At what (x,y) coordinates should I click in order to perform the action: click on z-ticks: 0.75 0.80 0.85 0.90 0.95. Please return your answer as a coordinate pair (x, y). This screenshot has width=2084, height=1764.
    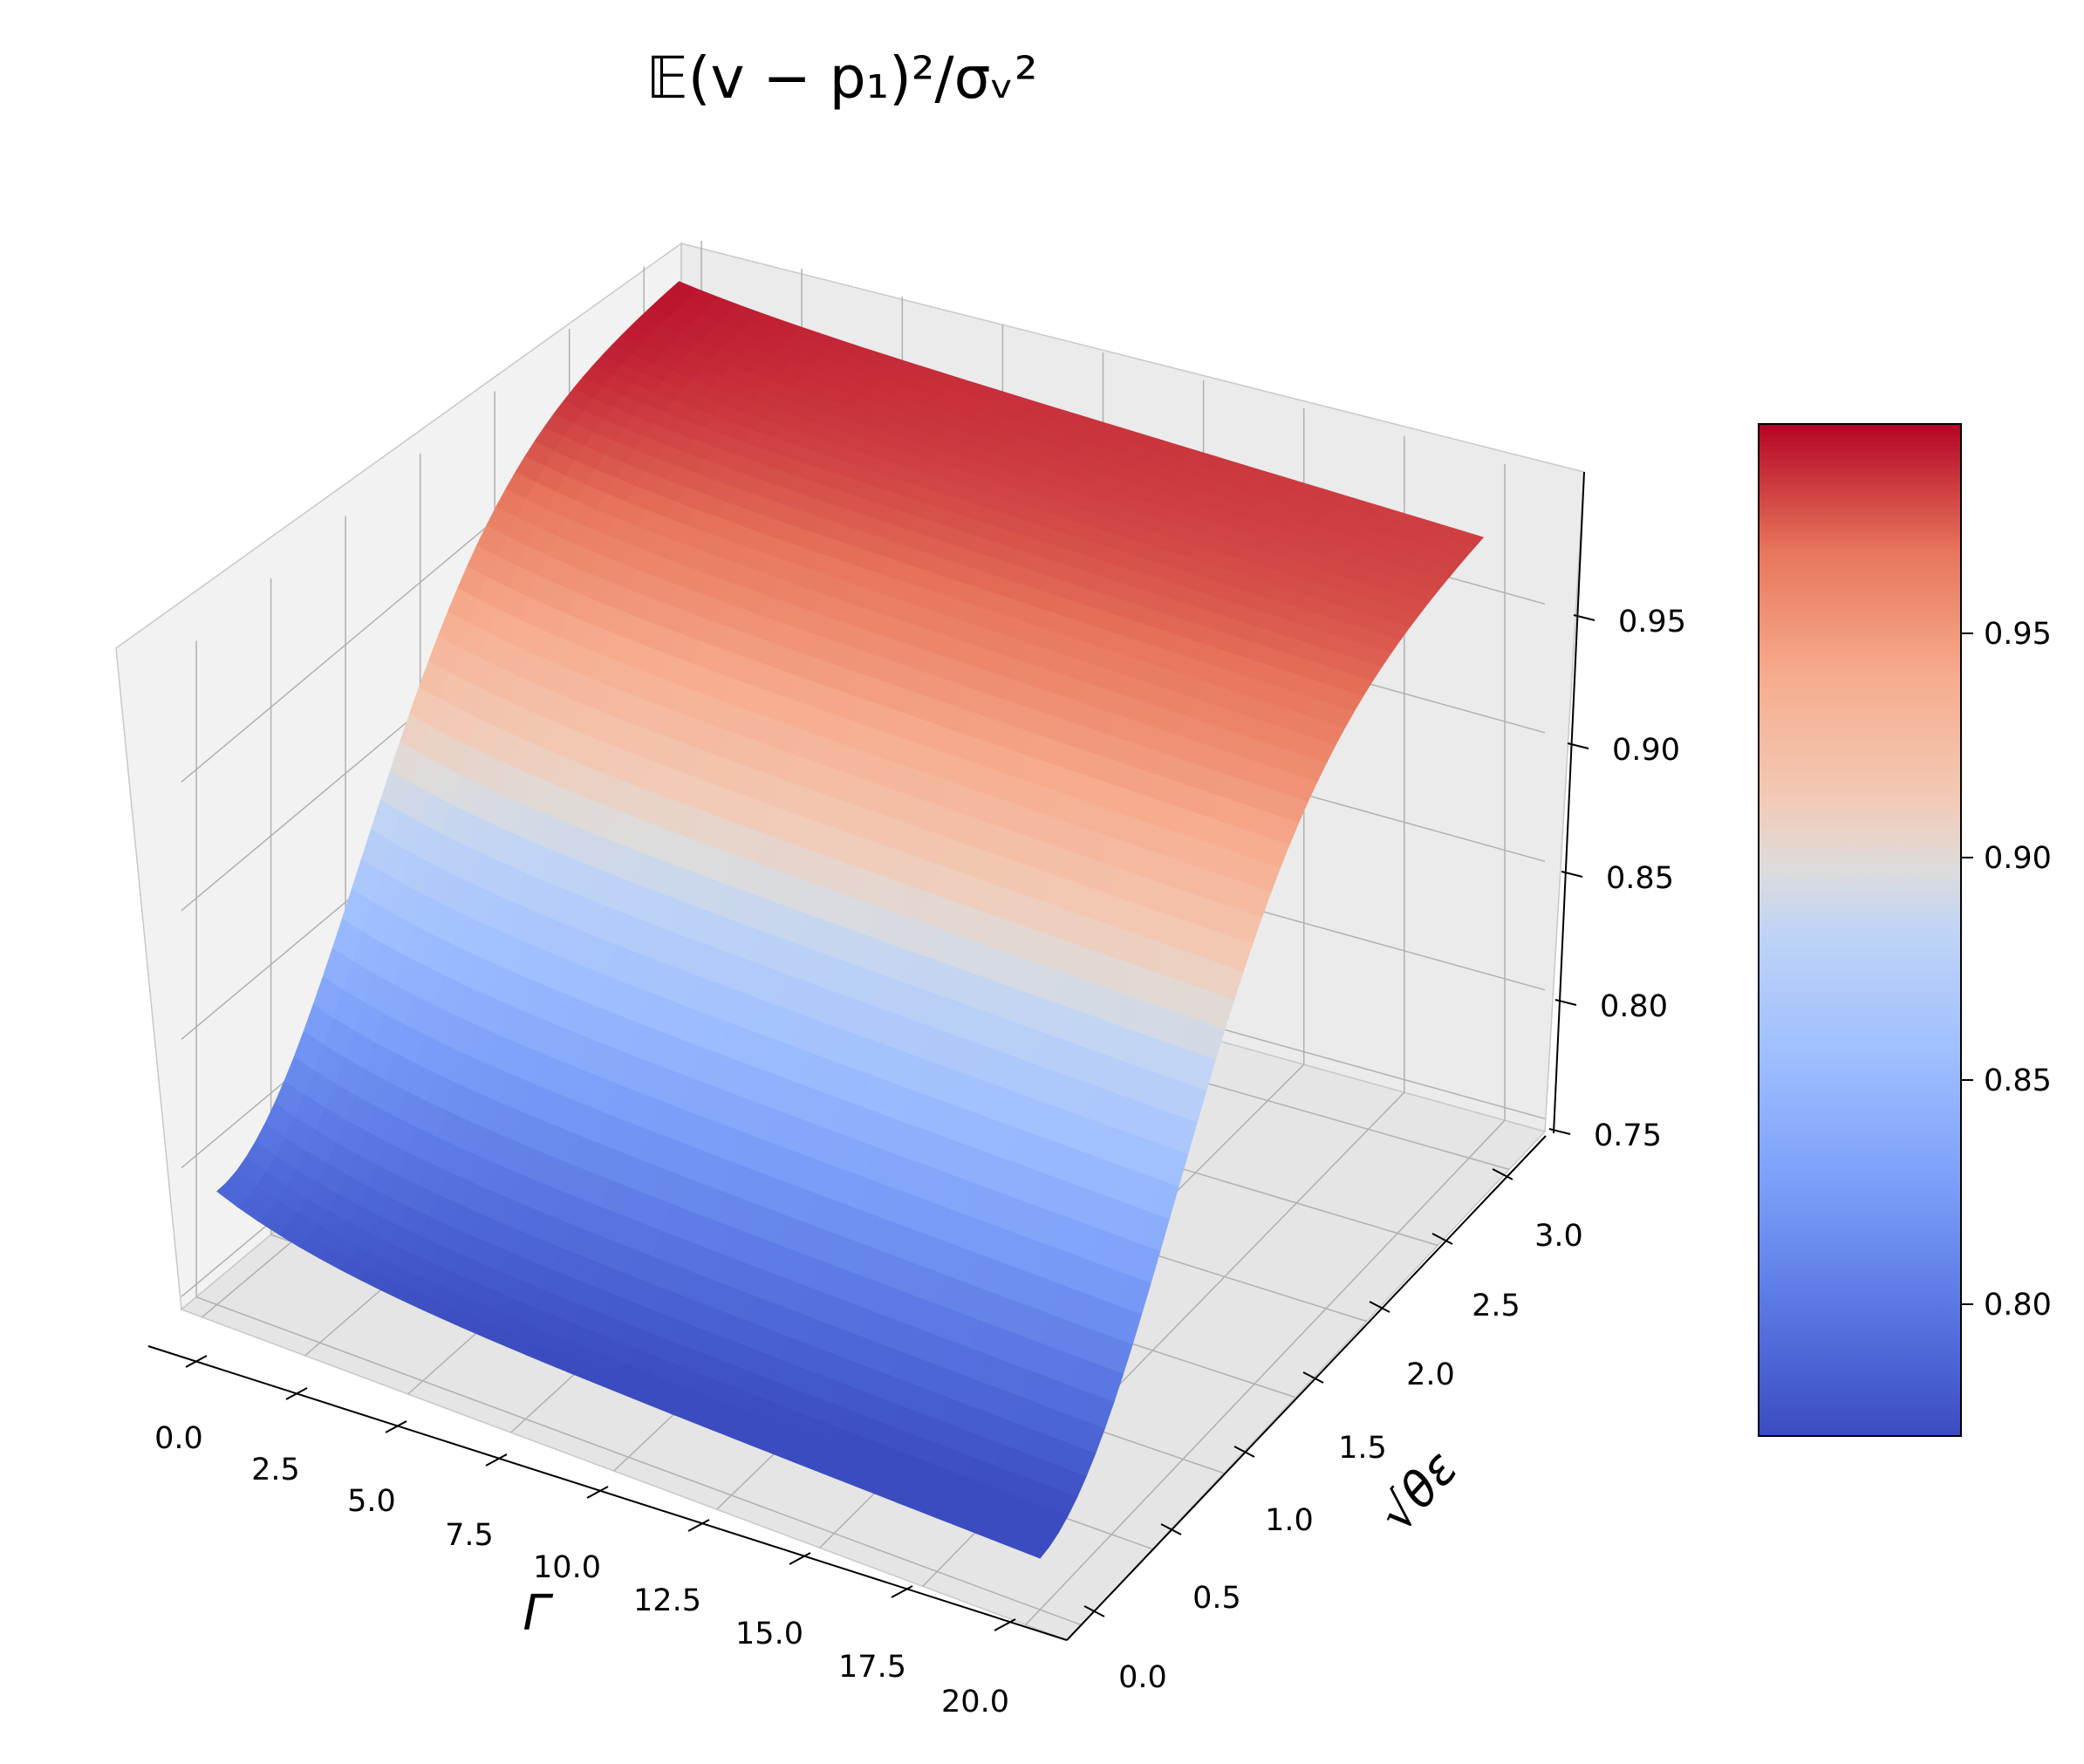
    Looking at the image, I should click on (1617, 879).